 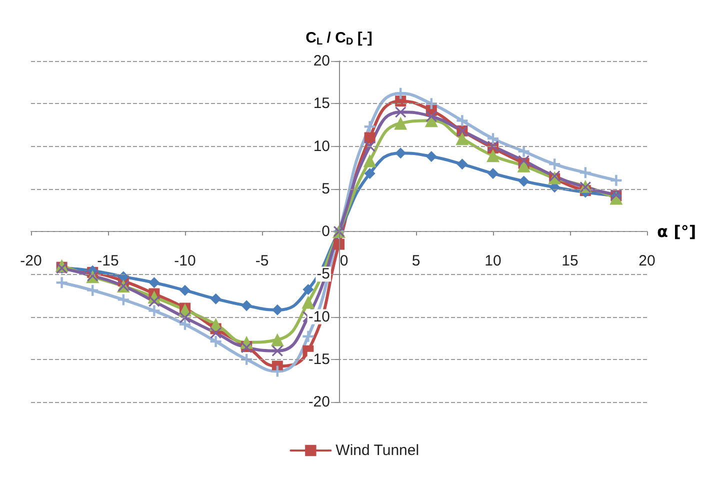 What do you see at coordinates (262, 261) in the screenshot?
I see `x-tick-label: -5` at bounding box center [262, 261].